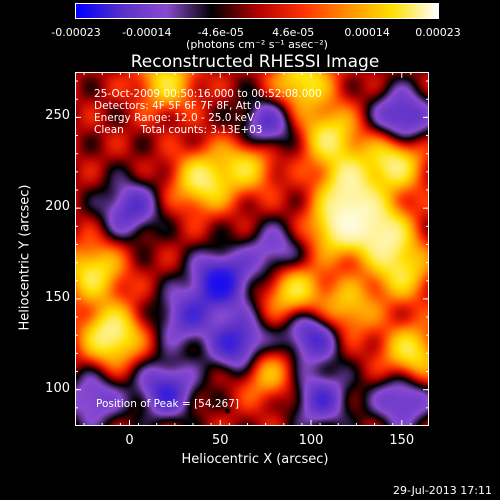  I want to click on colorbar-tick-label: -0.00023, so click(76, 32).